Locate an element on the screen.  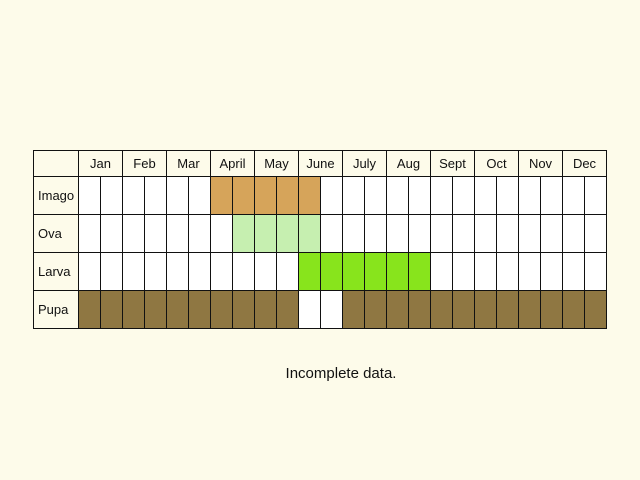
corner-cell is located at coordinates (56, 163).